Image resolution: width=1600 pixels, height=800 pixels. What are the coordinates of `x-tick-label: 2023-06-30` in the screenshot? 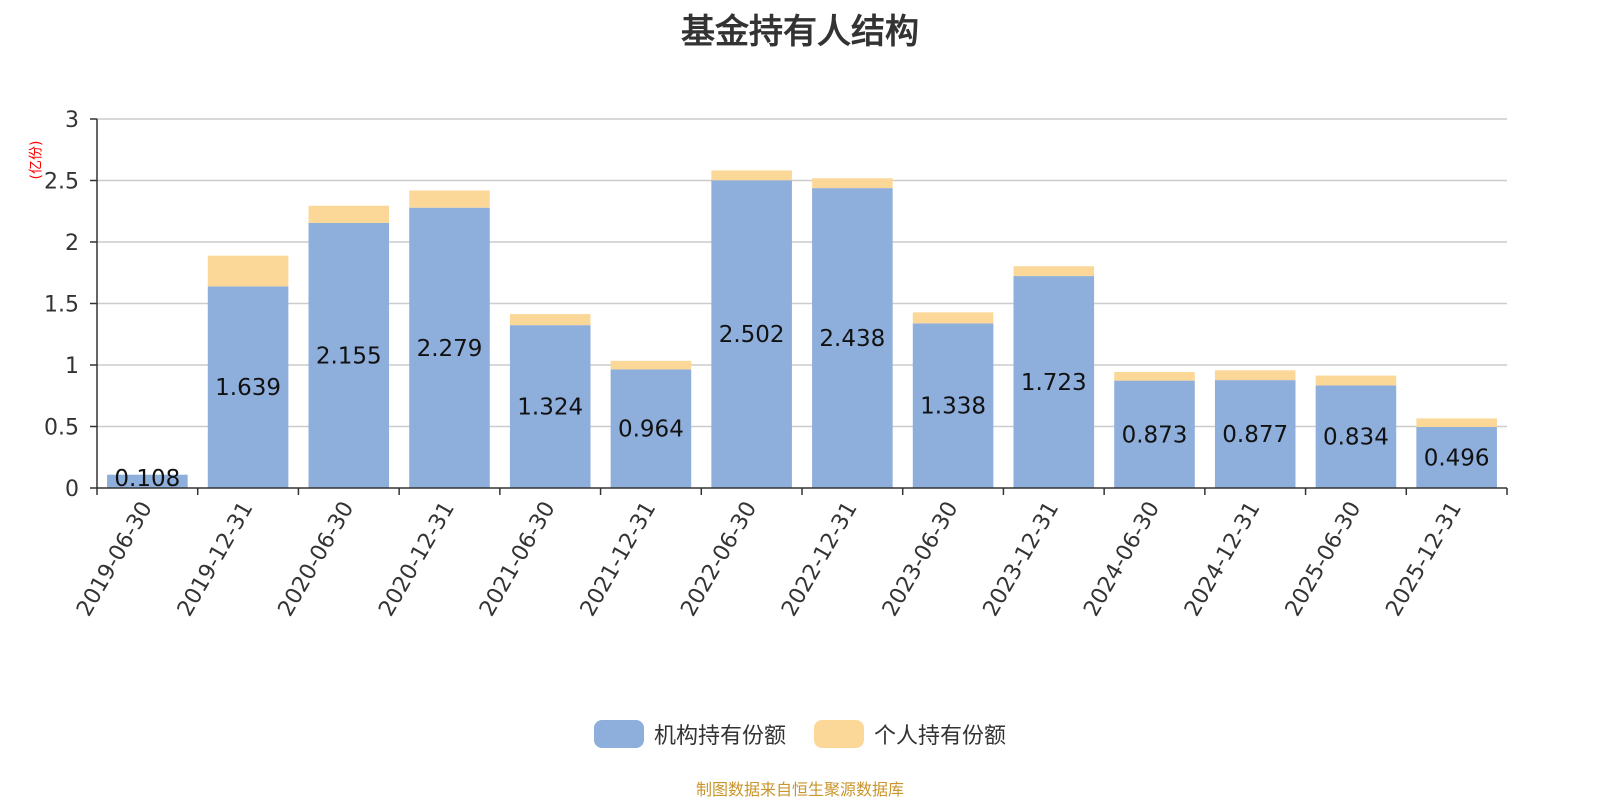 It's located at (921, 559).